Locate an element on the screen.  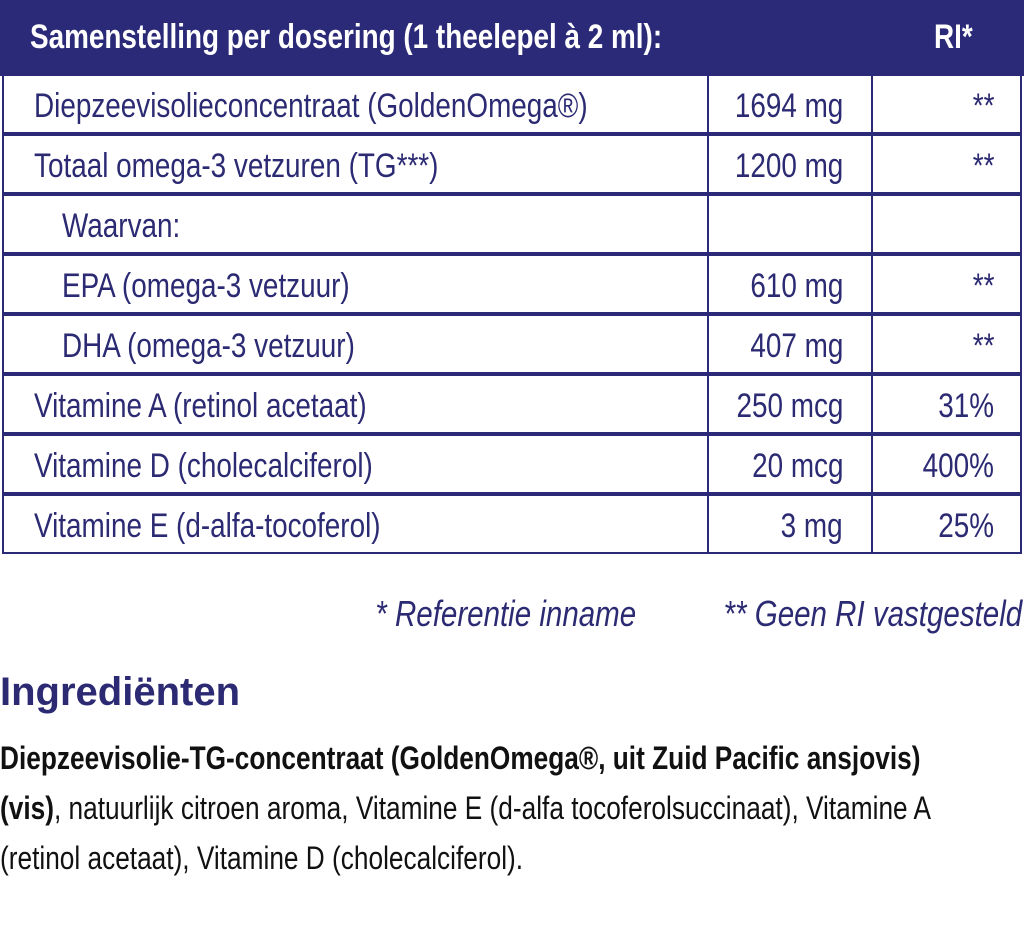
cell-text: 250 mcg is located at coordinates (789, 406).